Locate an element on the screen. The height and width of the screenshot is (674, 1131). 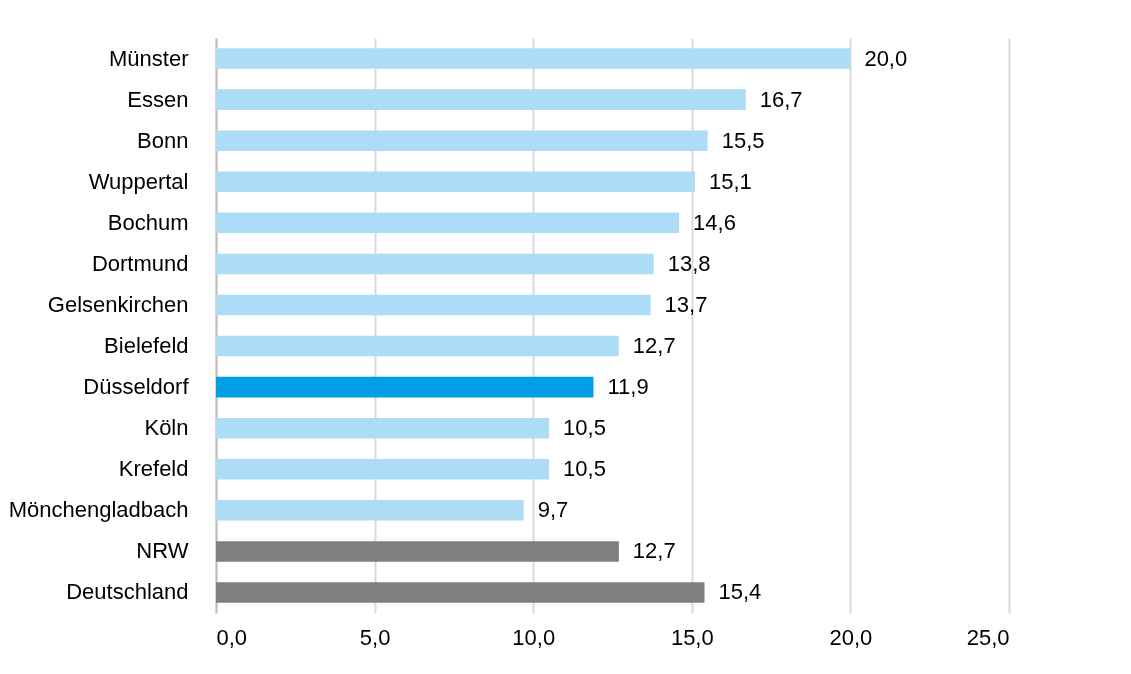
x-tick-label: 25,0 is located at coordinates (988, 637).